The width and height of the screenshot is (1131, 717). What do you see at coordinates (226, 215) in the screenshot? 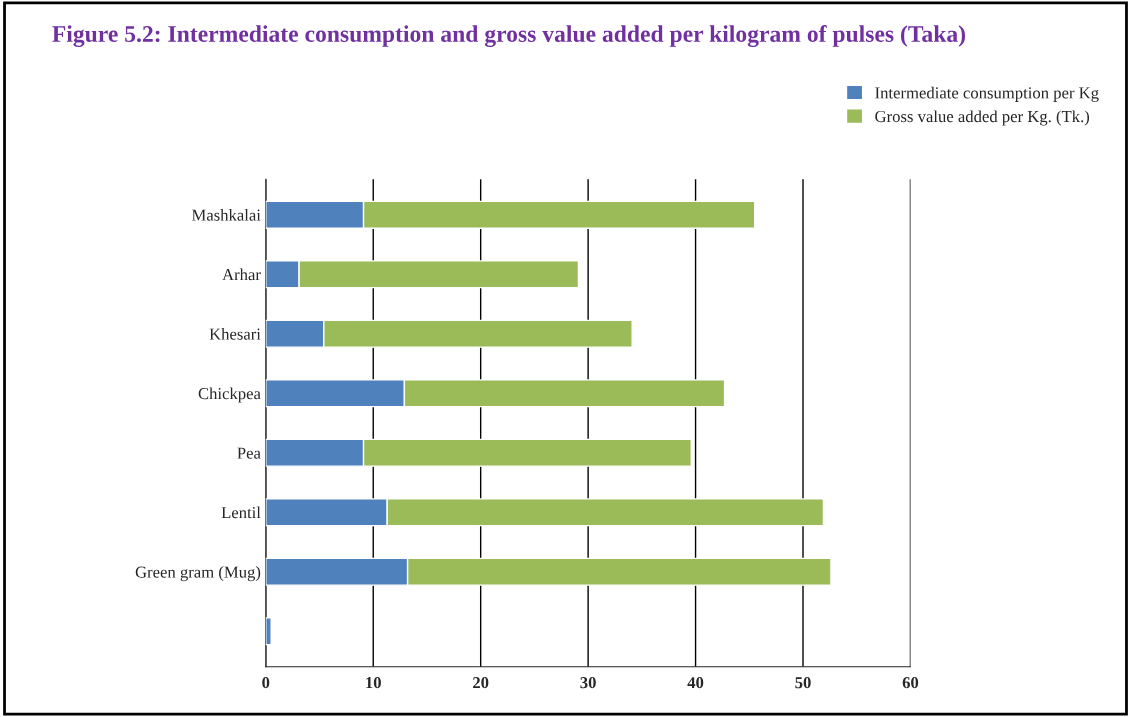
I see `y-tick-label: Mashkalai` at bounding box center [226, 215].